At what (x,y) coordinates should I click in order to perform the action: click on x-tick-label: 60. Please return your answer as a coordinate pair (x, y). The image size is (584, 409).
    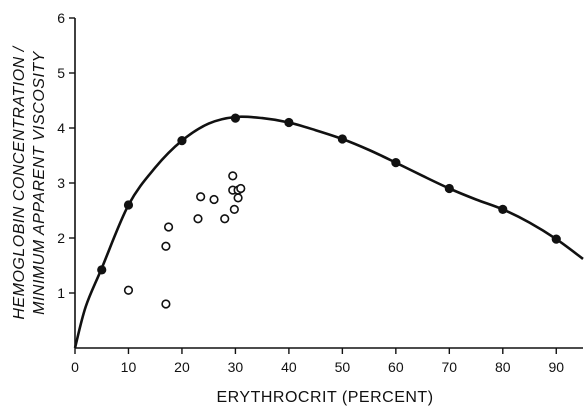
    Looking at the image, I should click on (396, 367).